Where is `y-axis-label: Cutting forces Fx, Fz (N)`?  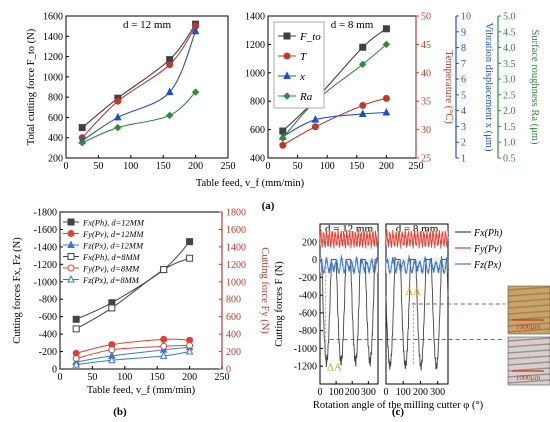
y-axis-label: Cutting forces Fx, Fz (N) is located at coordinates (17, 290).